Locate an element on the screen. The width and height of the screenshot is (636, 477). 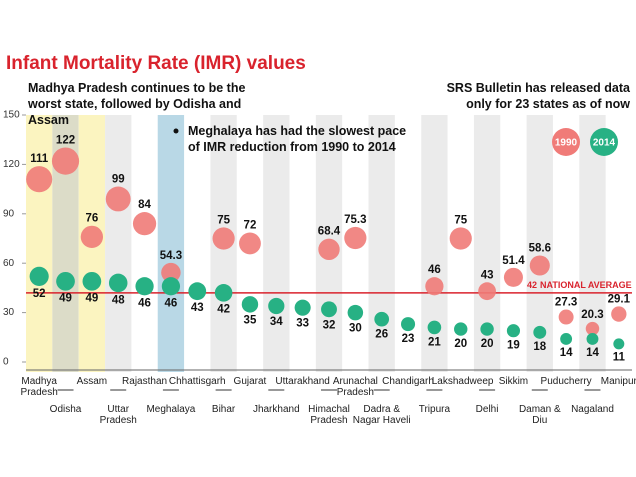
x-tick-label: Odisha is located at coordinates (65, 409).